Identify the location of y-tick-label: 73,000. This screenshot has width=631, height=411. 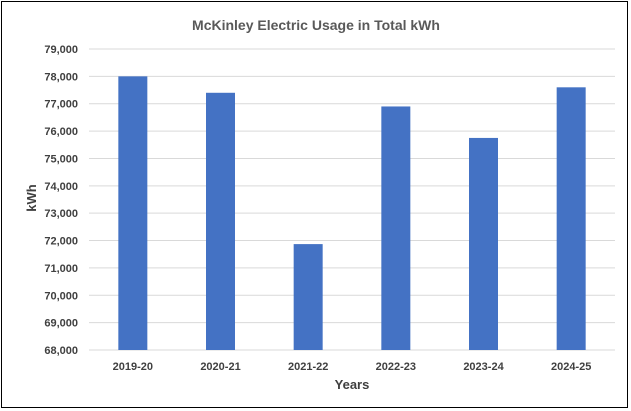
(61, 214).